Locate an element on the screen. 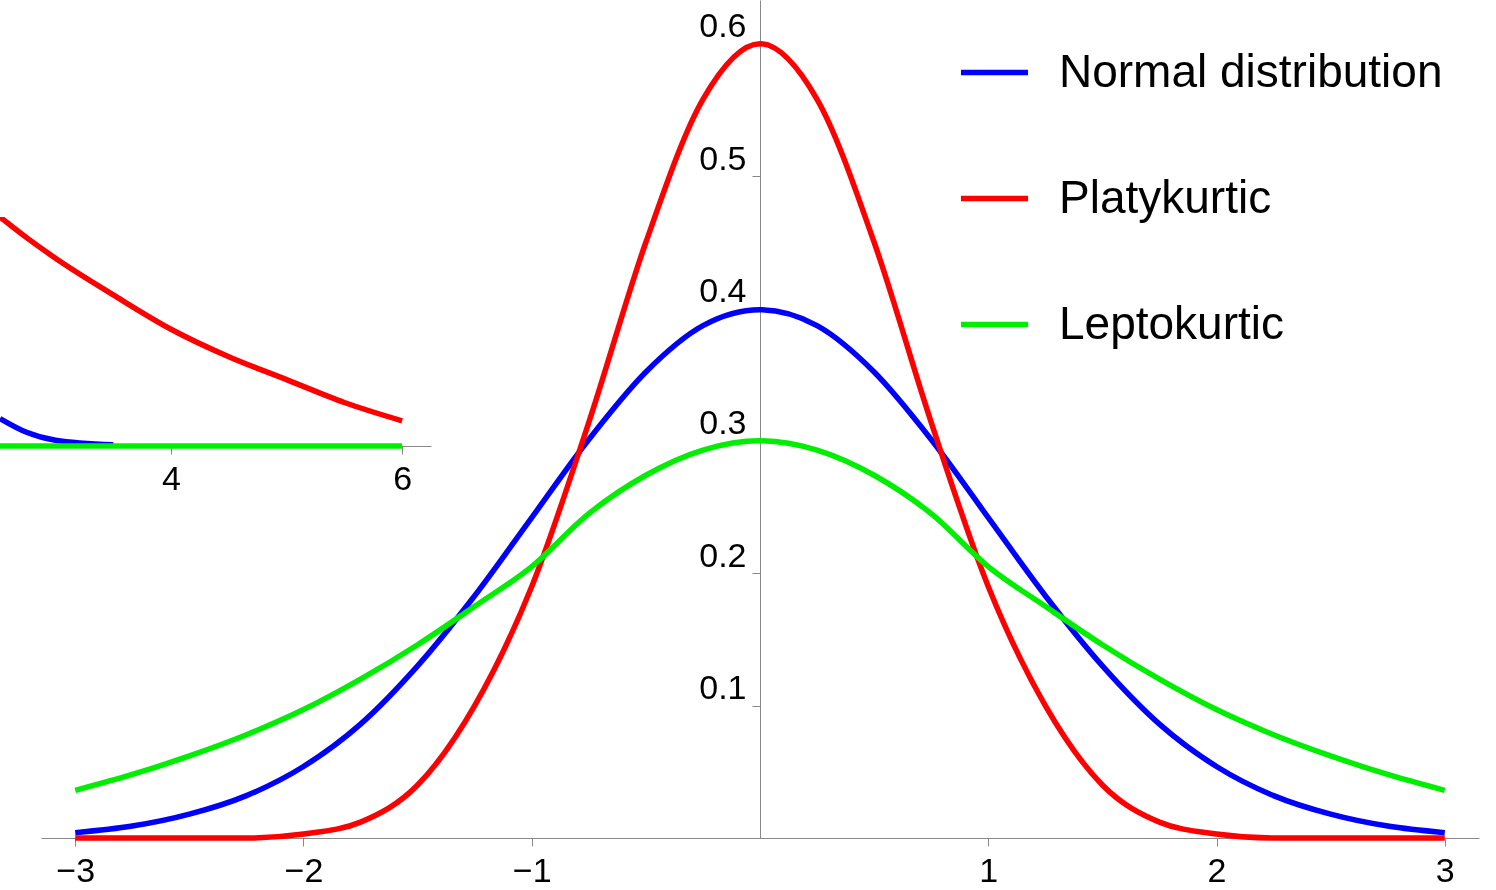  x-tick-label: −2 is located at coordinates (304, 869).